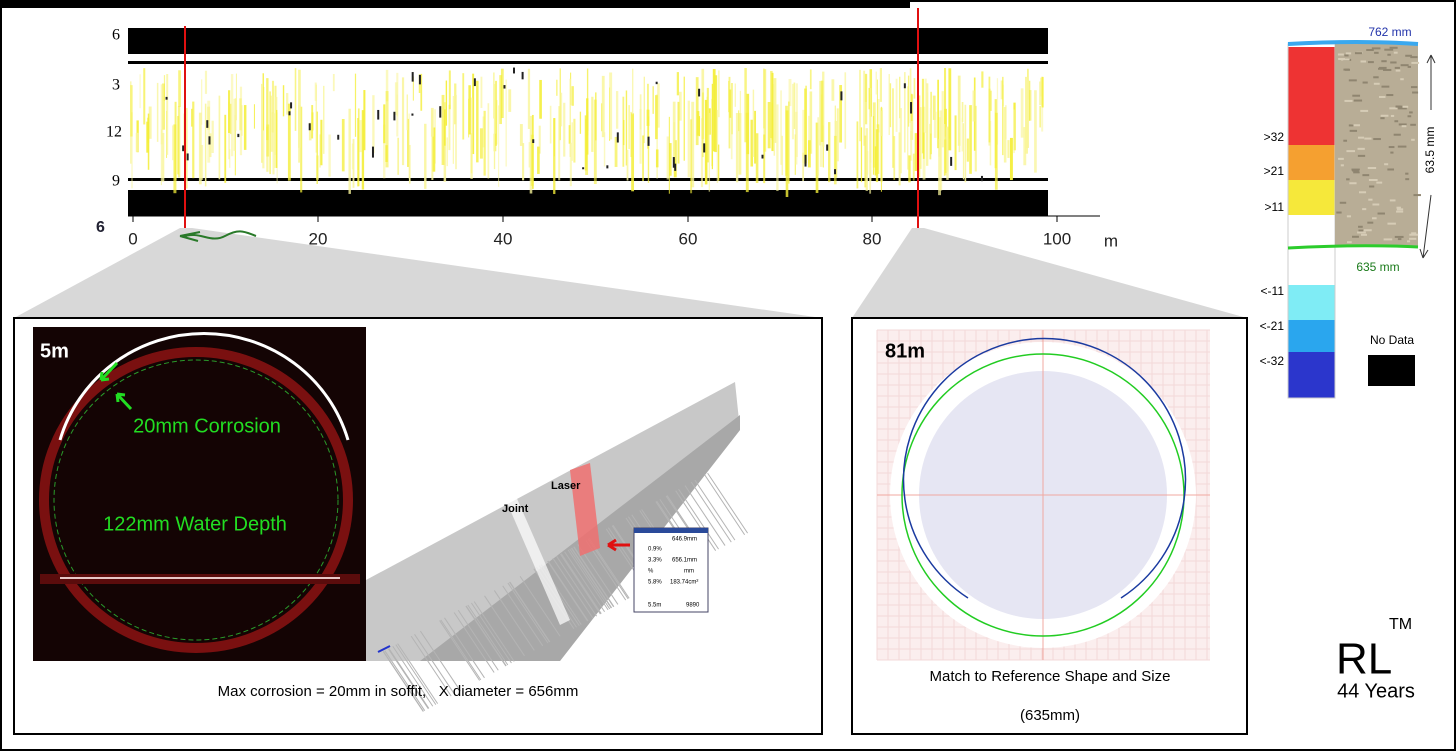 Image resolution: width=1456 pixels, height=756 pixels. Describe the element at coordinates (116, 85) in the screenshot. I see `clock-label: 3` at that location.